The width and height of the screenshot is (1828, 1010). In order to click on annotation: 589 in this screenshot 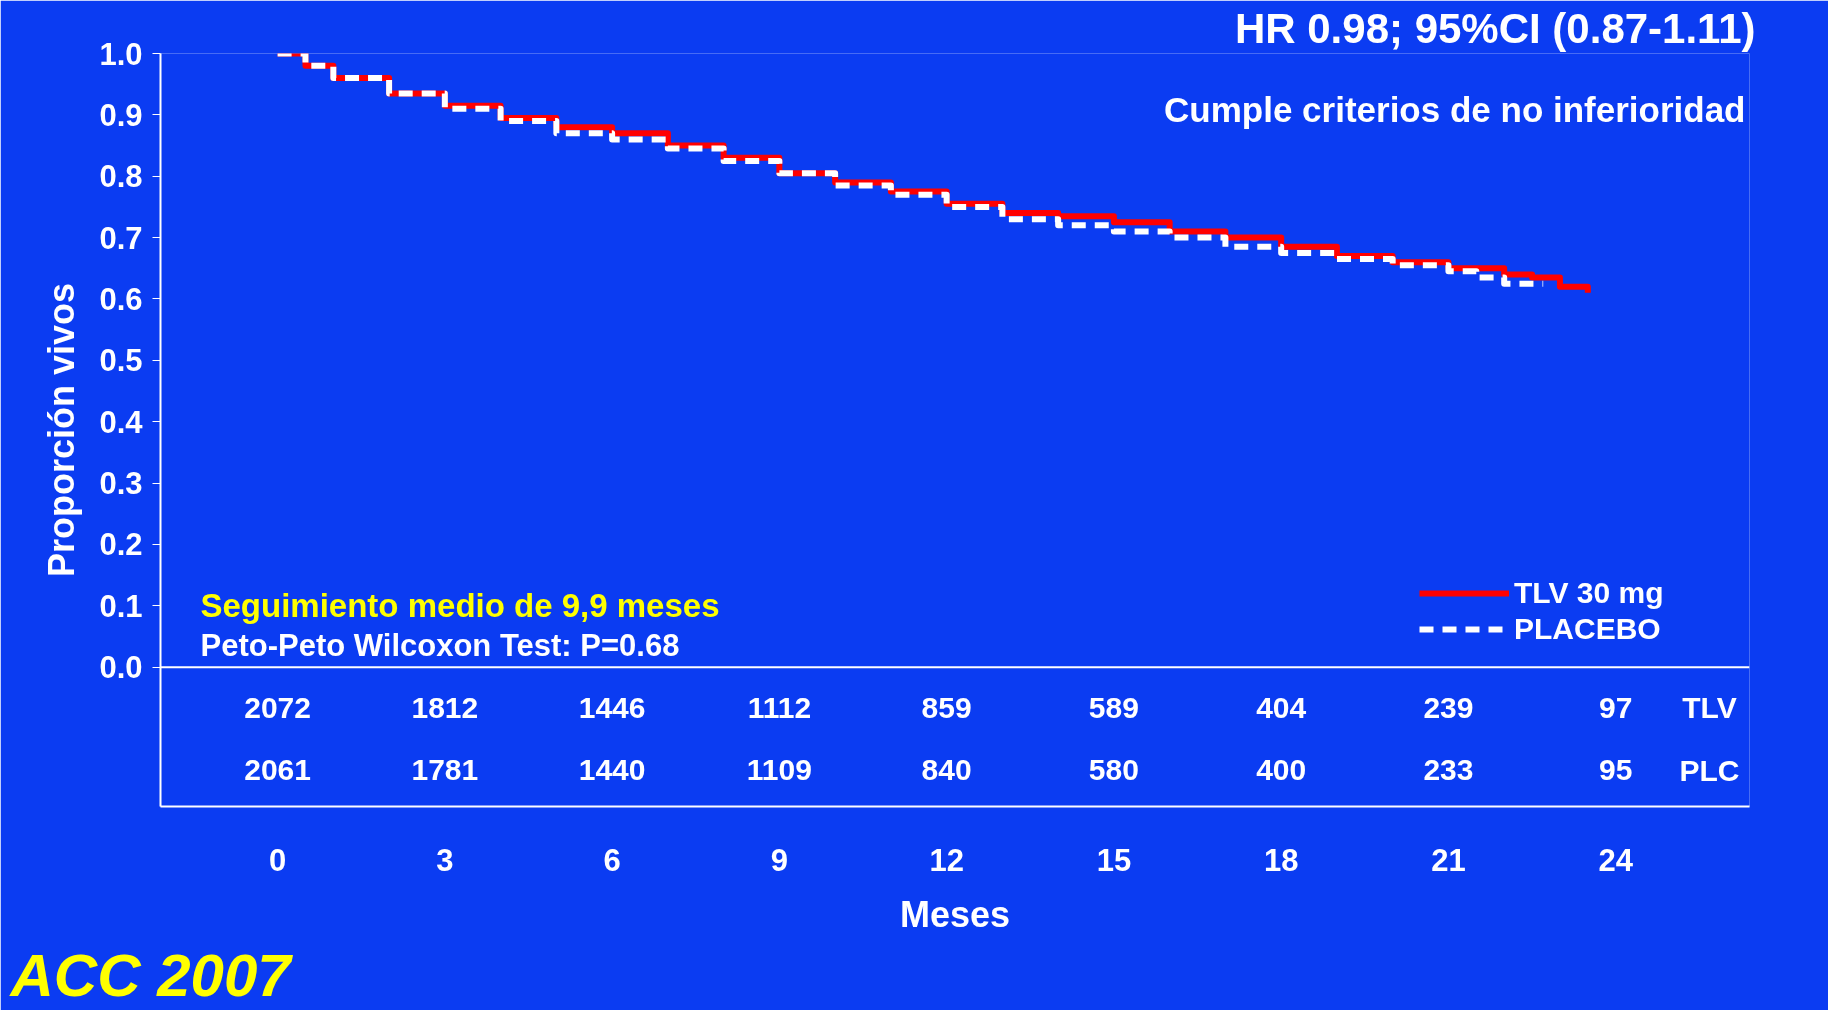, I will do `click(1113, 707)`.